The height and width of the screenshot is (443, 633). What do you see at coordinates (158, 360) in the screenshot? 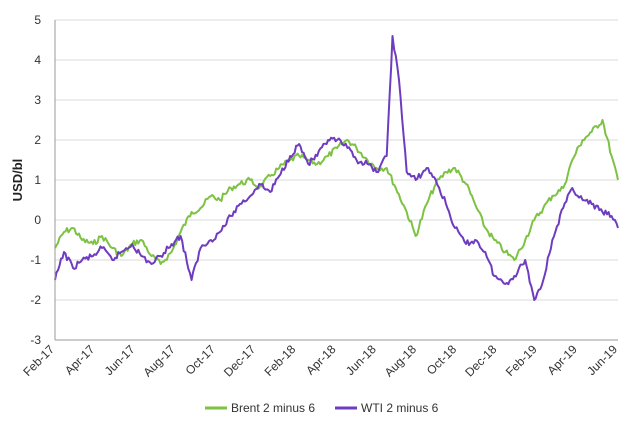
I see `x-tick-label: Aug-17` at bounding box center [158, 360].